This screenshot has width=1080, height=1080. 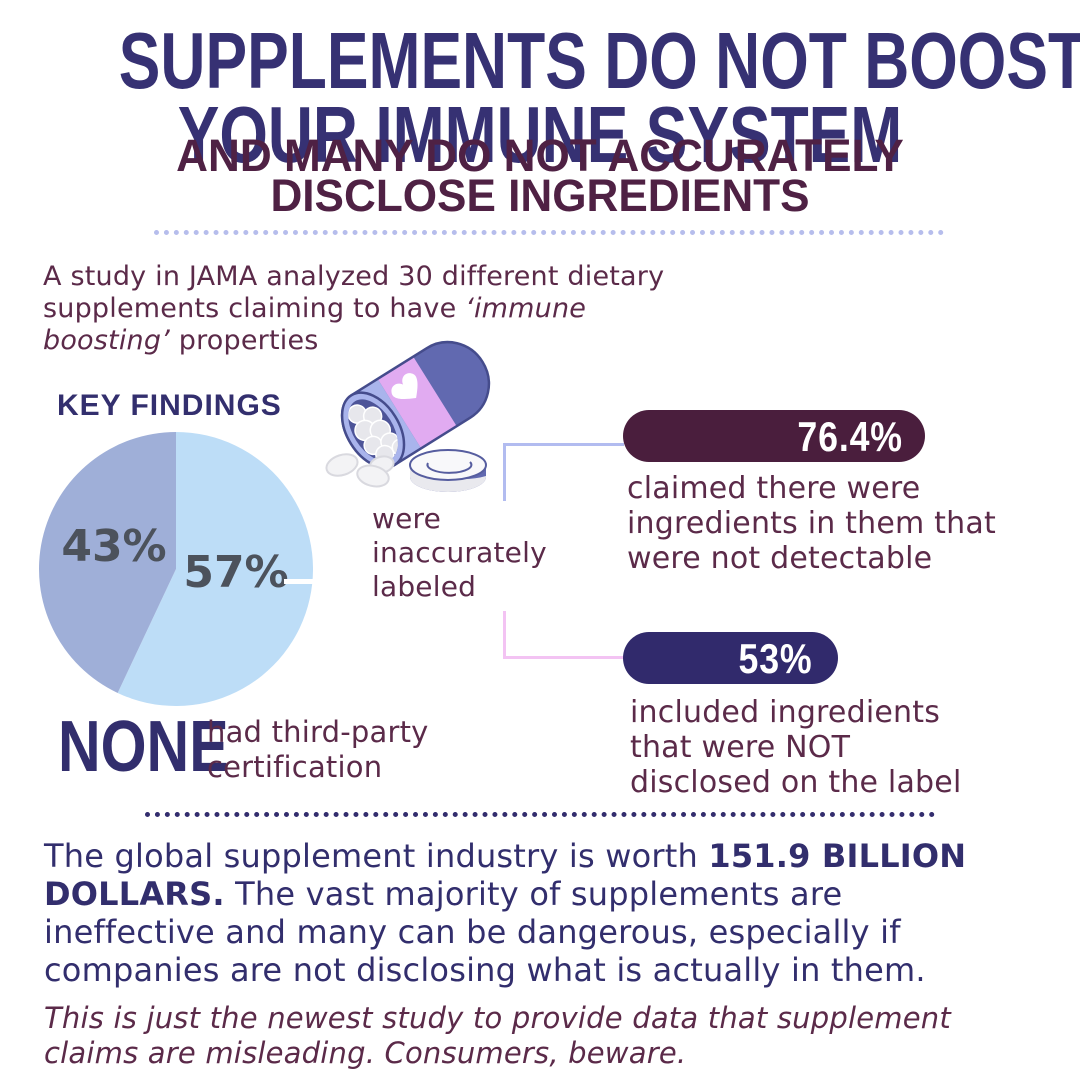 I want to click on page-title-line2: YOUR IMMUNE SYSTEM, so click(x=540, y=134).